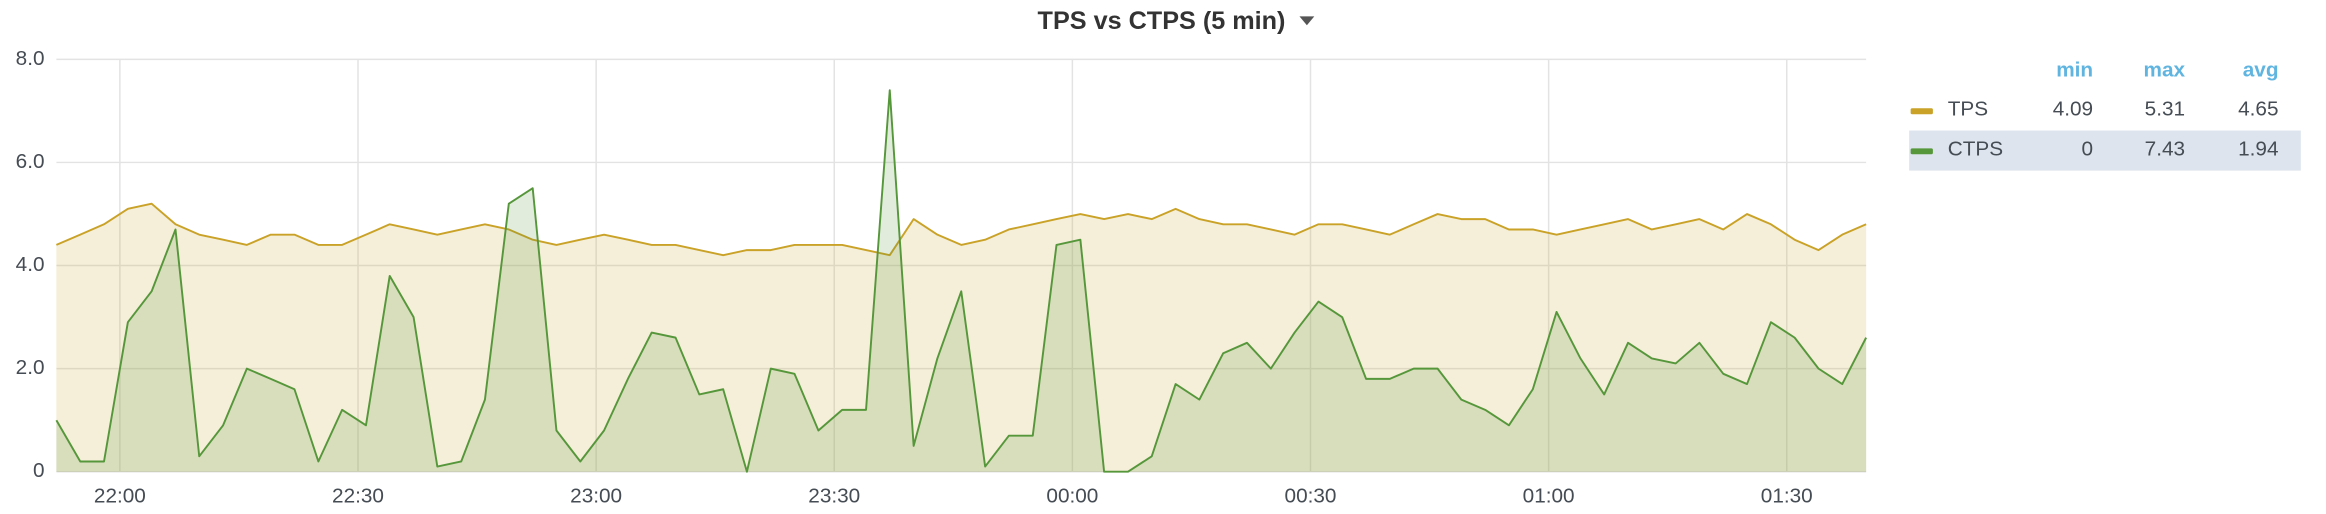 The width and height of the screenshot is (2326, 514). What do you see at coordinates (1072, 495) in the screenshot?
I see `x-tick-label: 00:00` at bounding box center [1072, 495].